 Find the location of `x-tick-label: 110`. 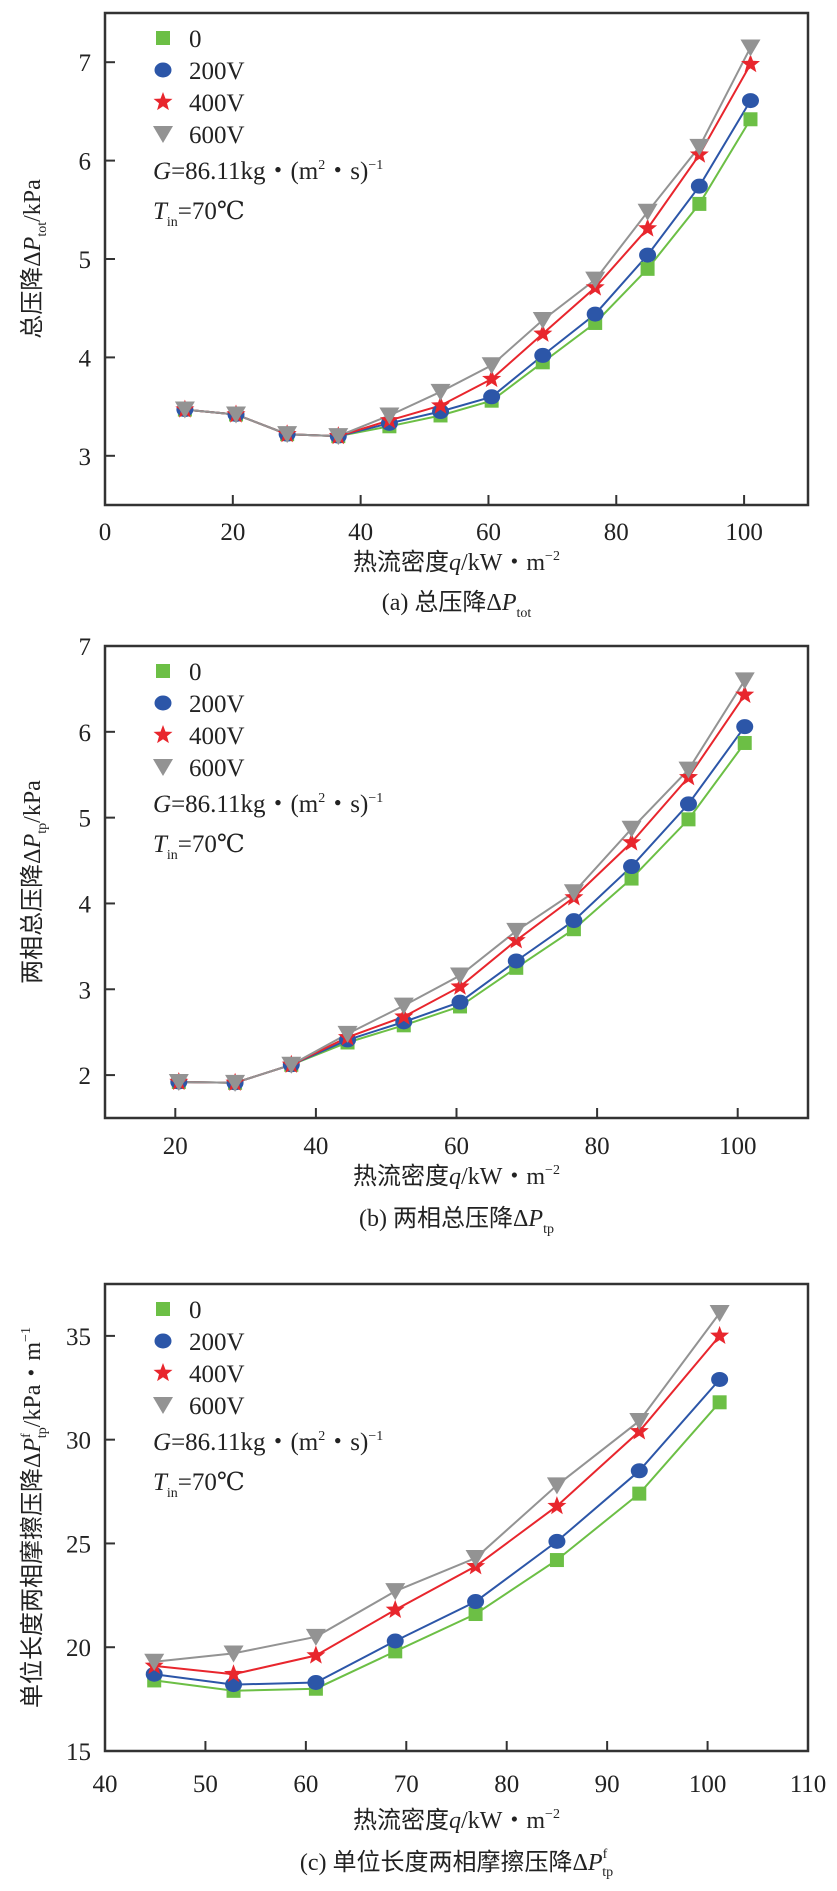

x-tick-label: 110 is located at coordinates (808, 1784).